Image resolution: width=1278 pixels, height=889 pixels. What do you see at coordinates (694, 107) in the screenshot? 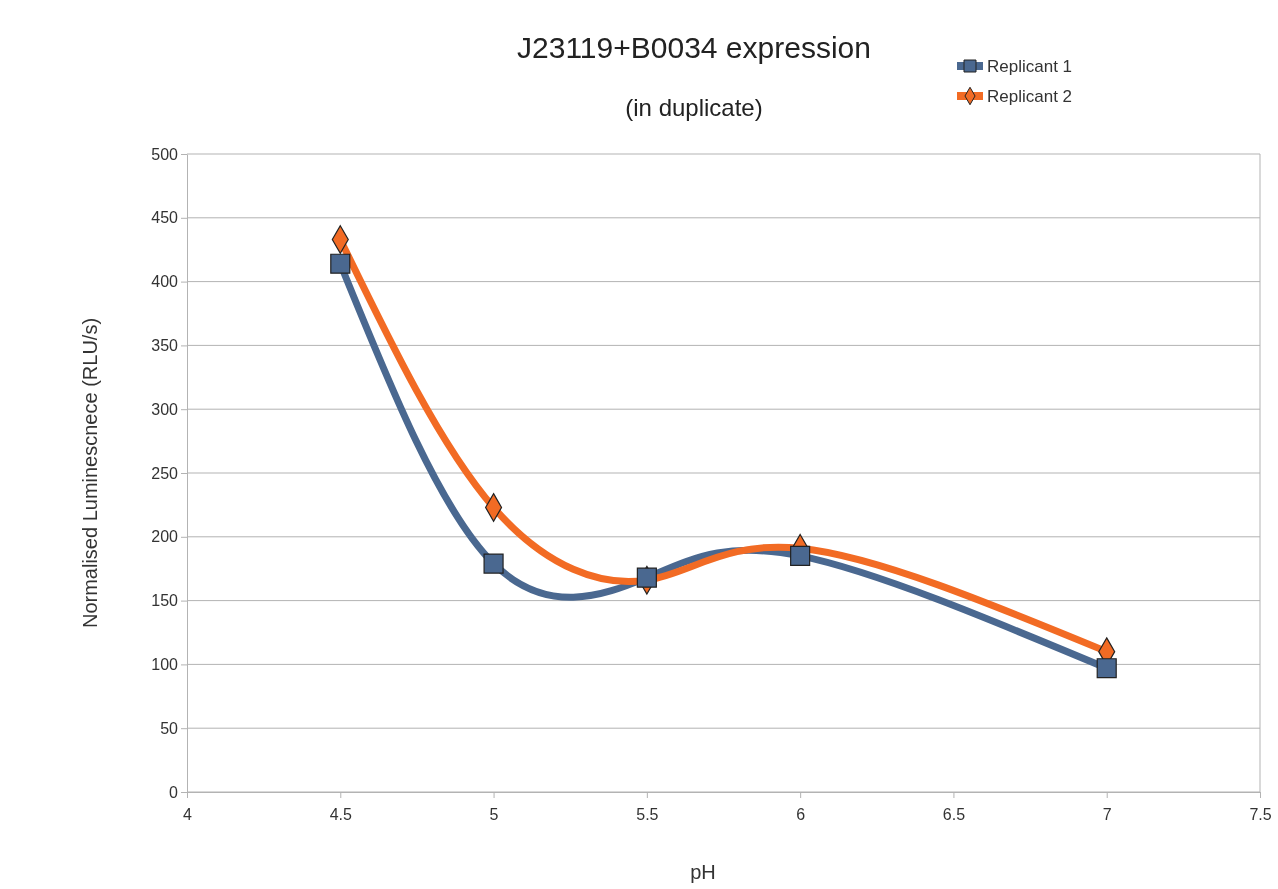
I see `chart-subtitle: (in duplicate)` at bounding box center [694, 107].